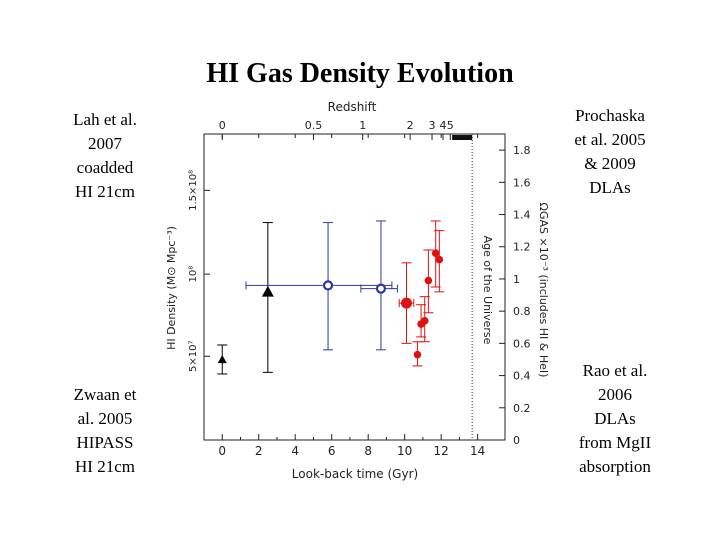  Describe the element at coordinates (450, 125) in the screenshot. I see `redshift-tick-label: 5` at that location.